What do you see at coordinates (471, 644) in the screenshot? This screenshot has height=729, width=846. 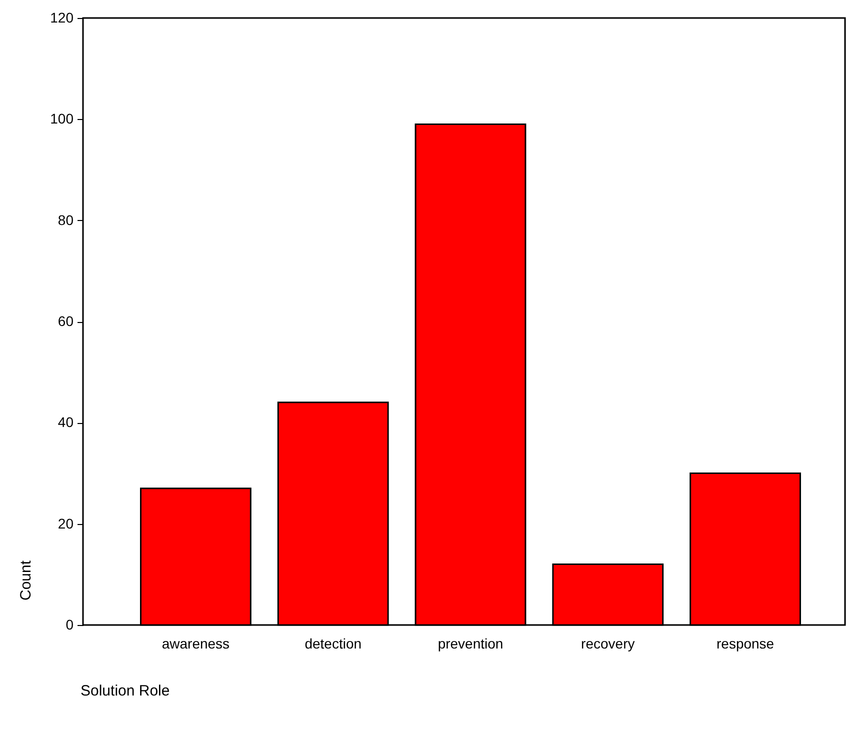 I see `x-tick-label: prevention` at bounding box center [471, 644].